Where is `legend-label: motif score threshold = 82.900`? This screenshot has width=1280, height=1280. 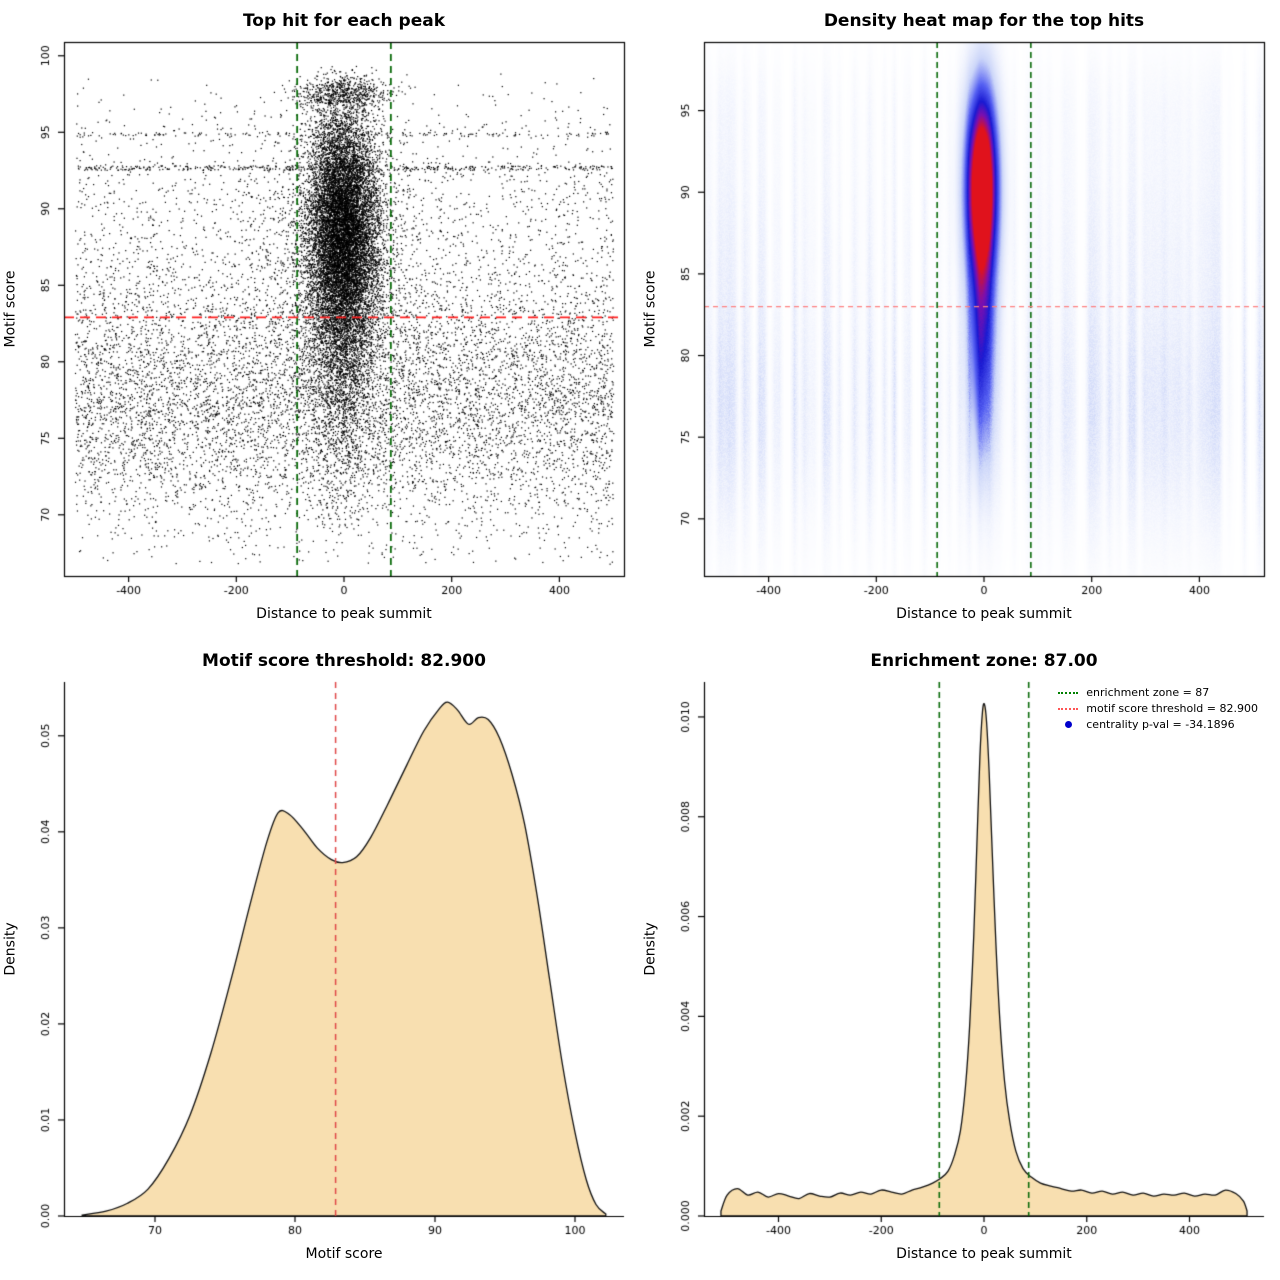 legend-label: motif score threshold = 82.900 is located at coordinates (1172, 708).